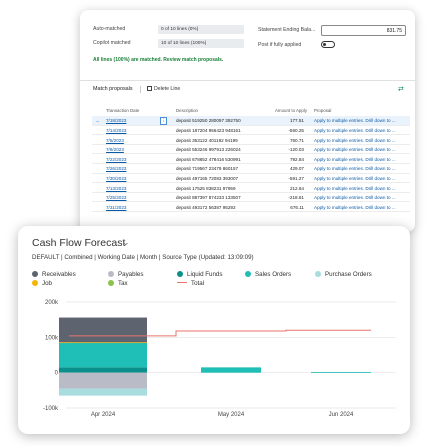  What do you see at coordinates (118, 283) in the screenshot?
I see `legend-tax: Tax` at bounding box center [118, 283].